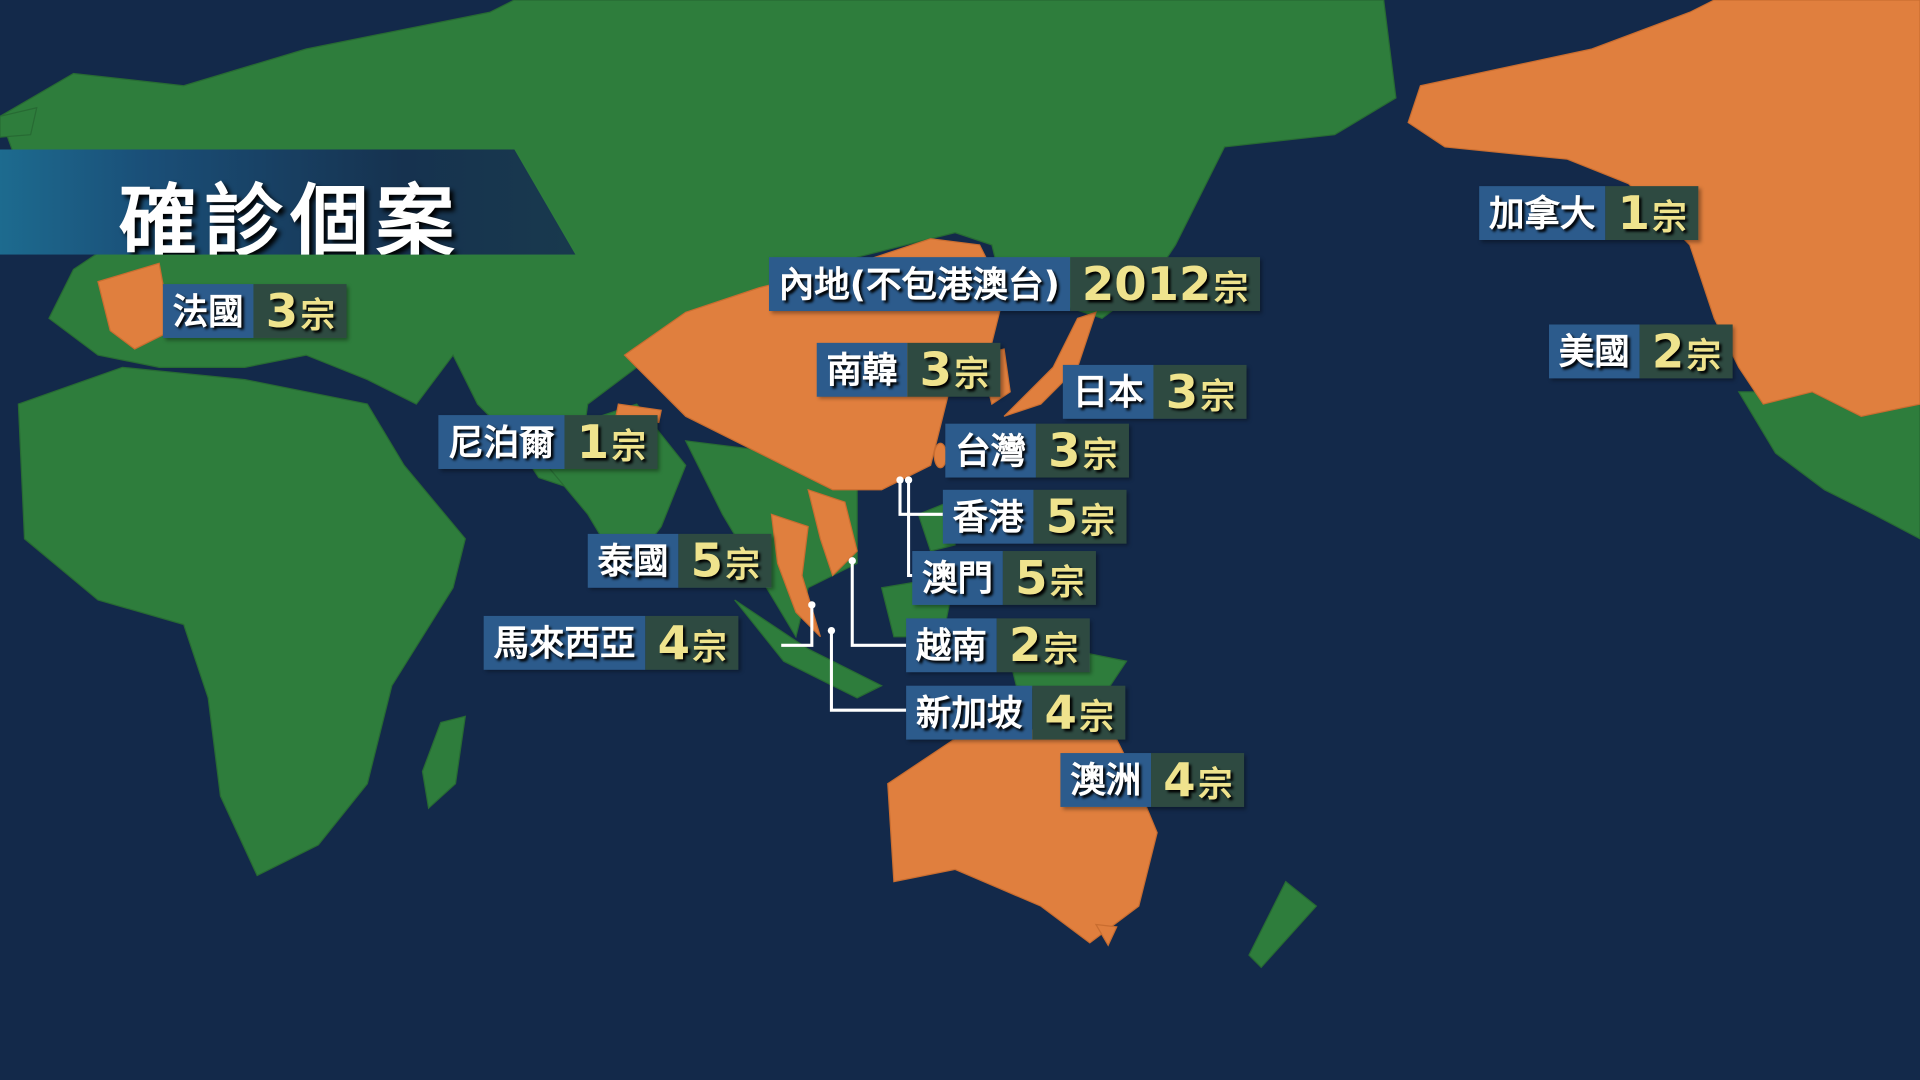 This screenshot has height=1080, width=1920. I want to click on singapore-leader-line, so click(868, 671).